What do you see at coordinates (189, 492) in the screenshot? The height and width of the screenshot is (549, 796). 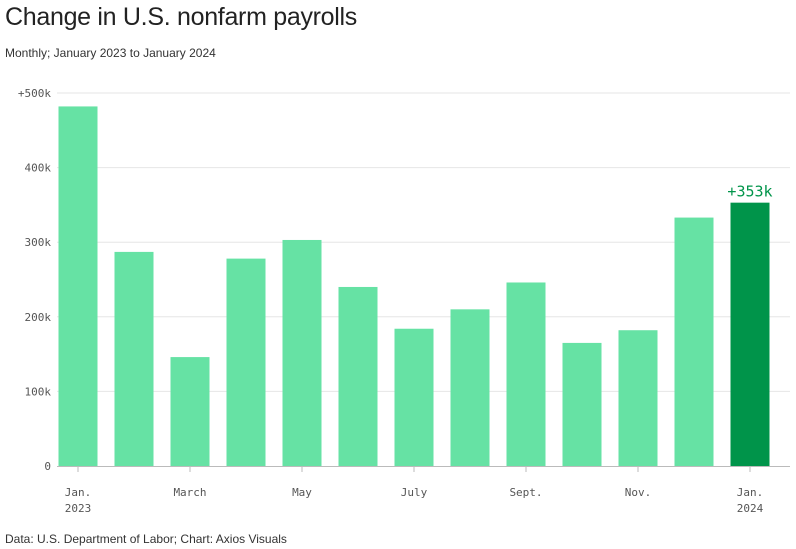 I see `x-tick-label: March` at bounding box center [189, 492].